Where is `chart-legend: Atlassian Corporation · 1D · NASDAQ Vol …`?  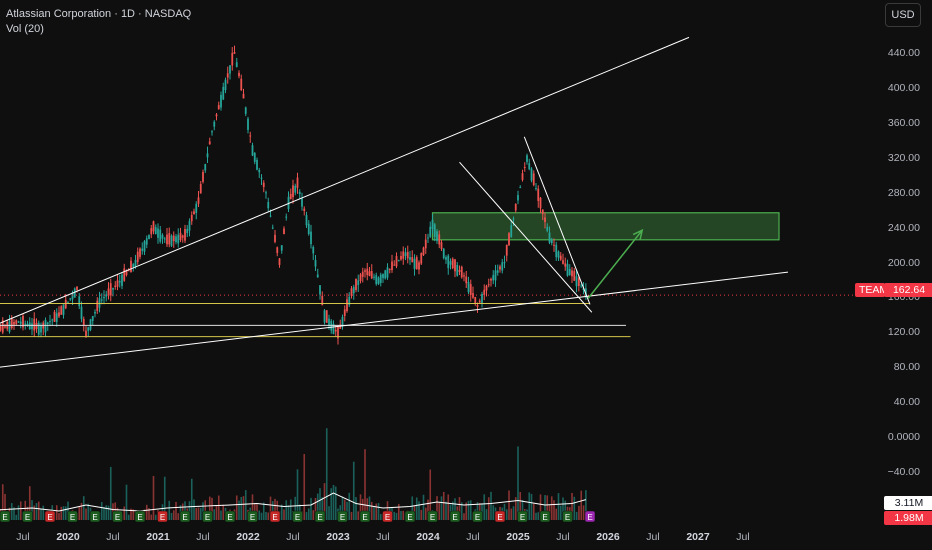
chart-legend: Atlassian Corporation · 1D · NASDAQ Vol … is located at coordinates (98, 22).